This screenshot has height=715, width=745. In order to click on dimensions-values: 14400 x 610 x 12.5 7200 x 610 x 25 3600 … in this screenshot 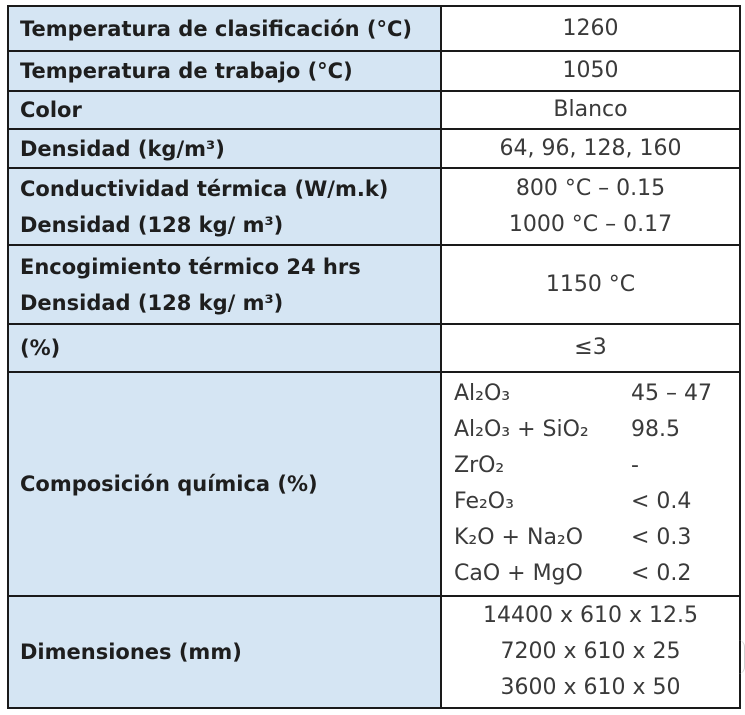, I will do `click(590, 652)`.